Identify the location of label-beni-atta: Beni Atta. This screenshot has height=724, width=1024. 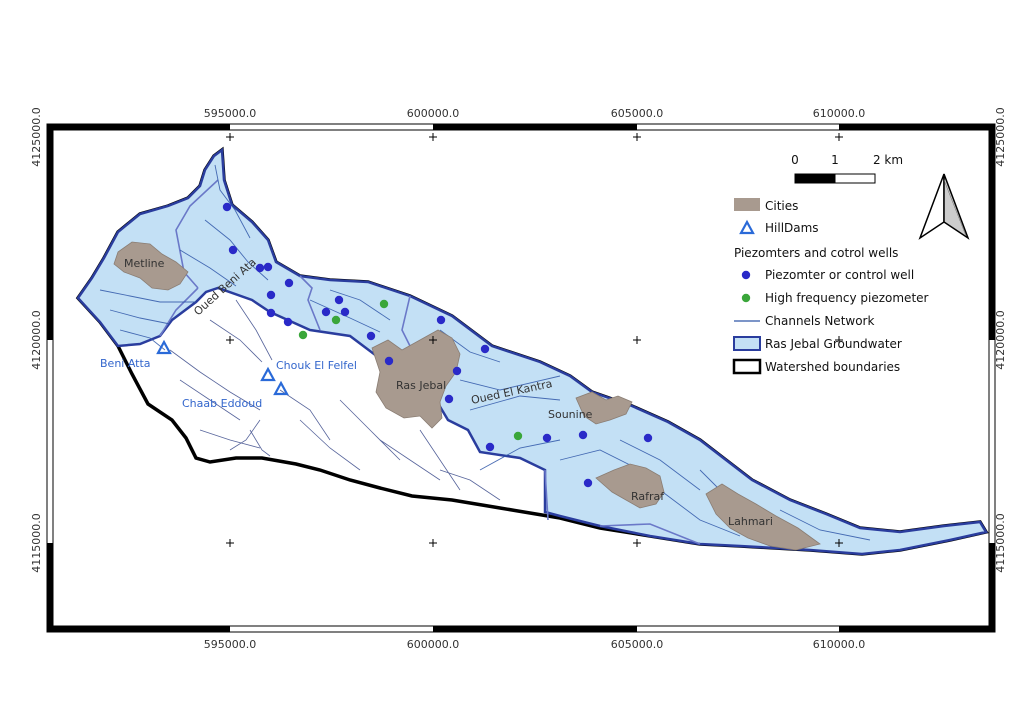
(125, 363).